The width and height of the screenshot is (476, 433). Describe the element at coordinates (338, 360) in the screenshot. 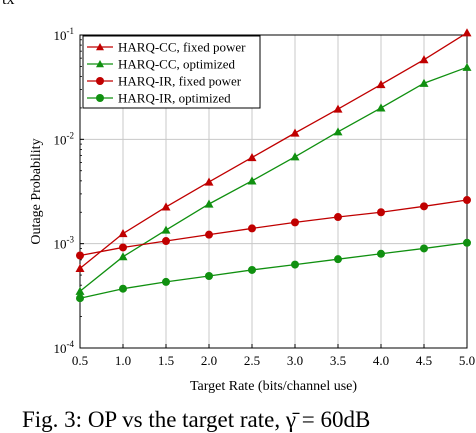

I see `x-tick-label: 3.5` at that location.